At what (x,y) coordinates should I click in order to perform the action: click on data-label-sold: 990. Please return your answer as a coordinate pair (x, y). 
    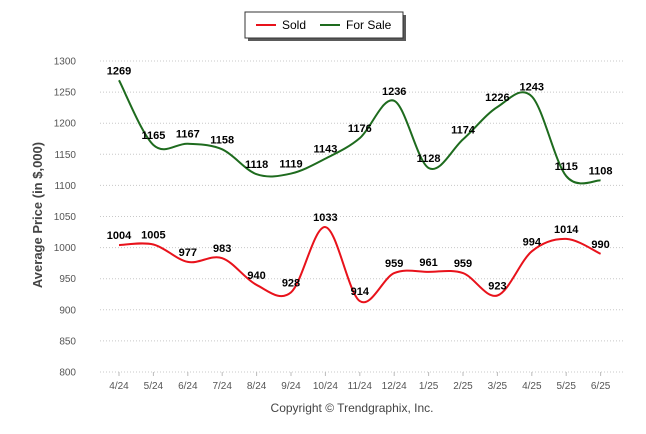
    Looking at the image, I should click on (600, 245).